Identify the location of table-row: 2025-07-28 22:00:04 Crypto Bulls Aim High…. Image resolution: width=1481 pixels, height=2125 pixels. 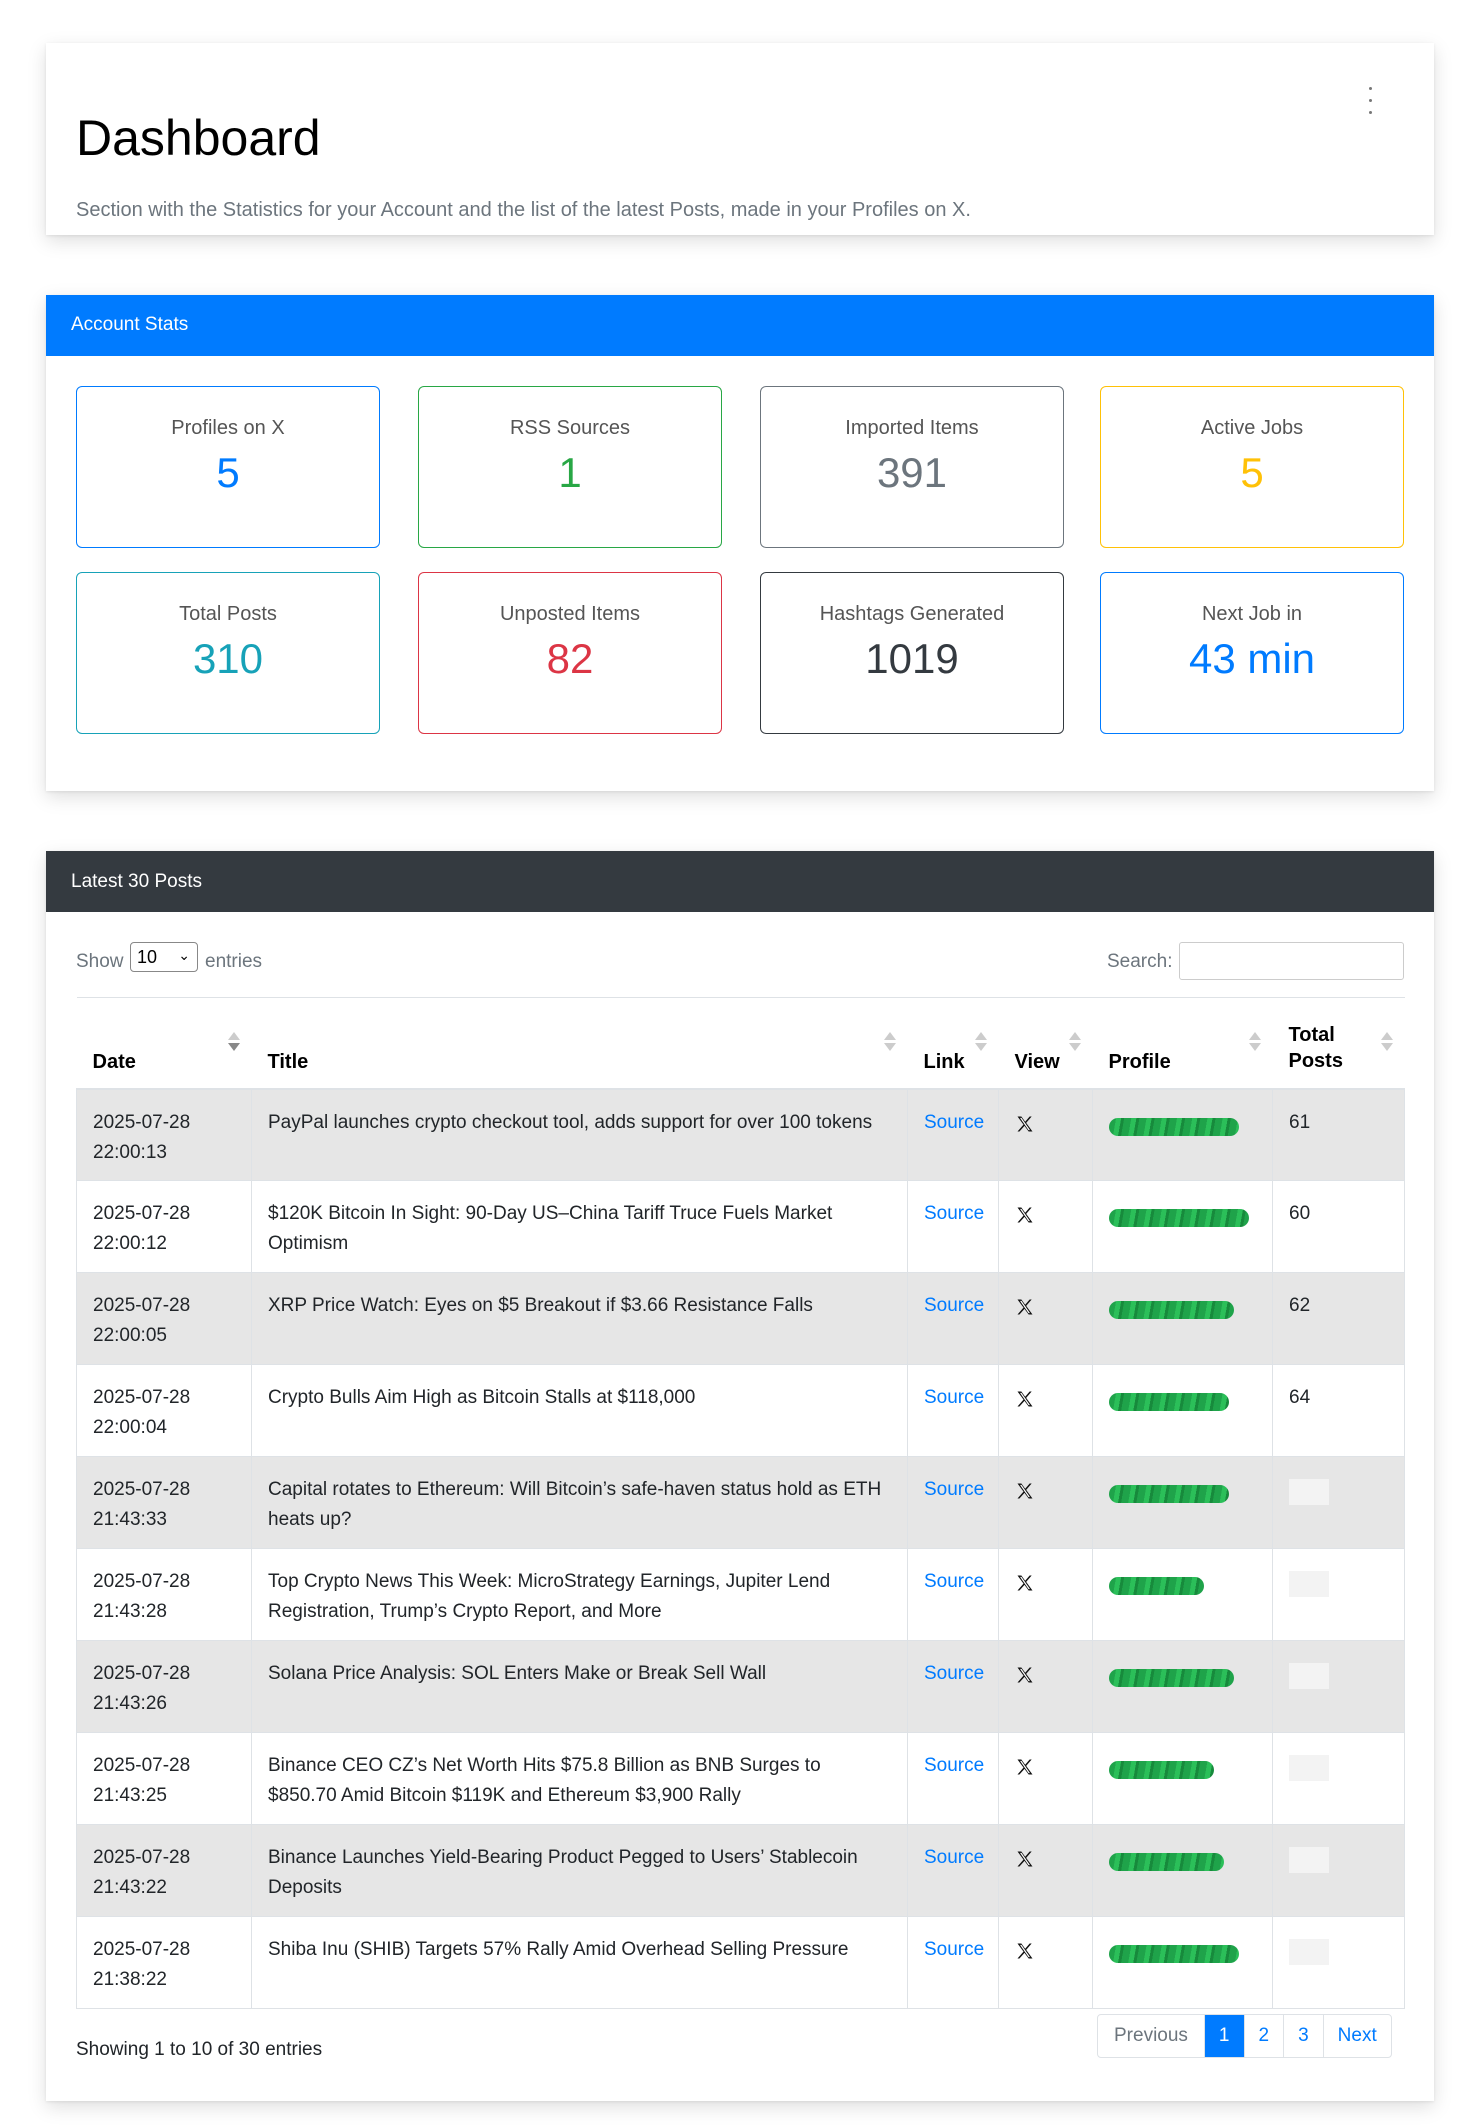
(740, 1410).